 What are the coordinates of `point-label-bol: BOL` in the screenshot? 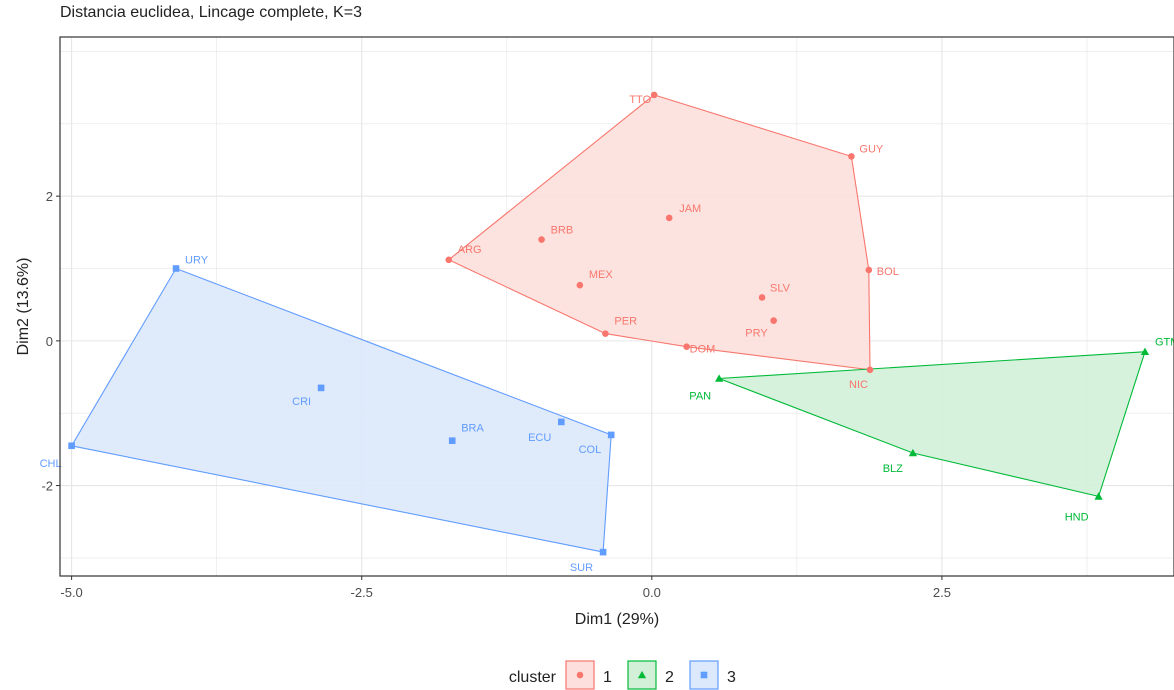 It's located at (888, 272).